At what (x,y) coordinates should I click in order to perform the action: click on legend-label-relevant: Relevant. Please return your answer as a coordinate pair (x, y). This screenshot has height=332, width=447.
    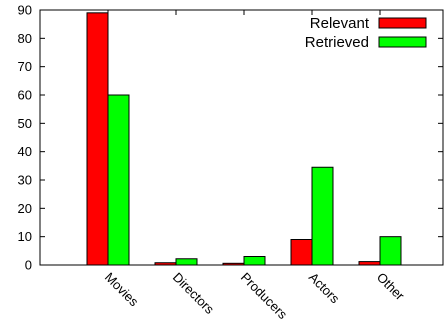
    Looking at the image, I should click on (340, 23).